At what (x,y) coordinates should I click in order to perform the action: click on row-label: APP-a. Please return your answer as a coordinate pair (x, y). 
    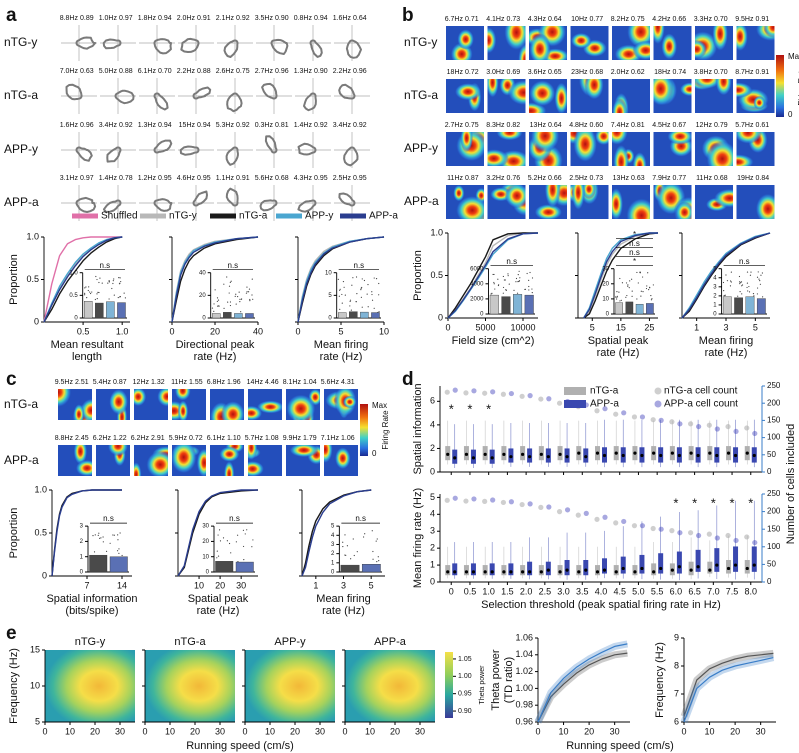
    Looking at the image, I should click on (21, 202).